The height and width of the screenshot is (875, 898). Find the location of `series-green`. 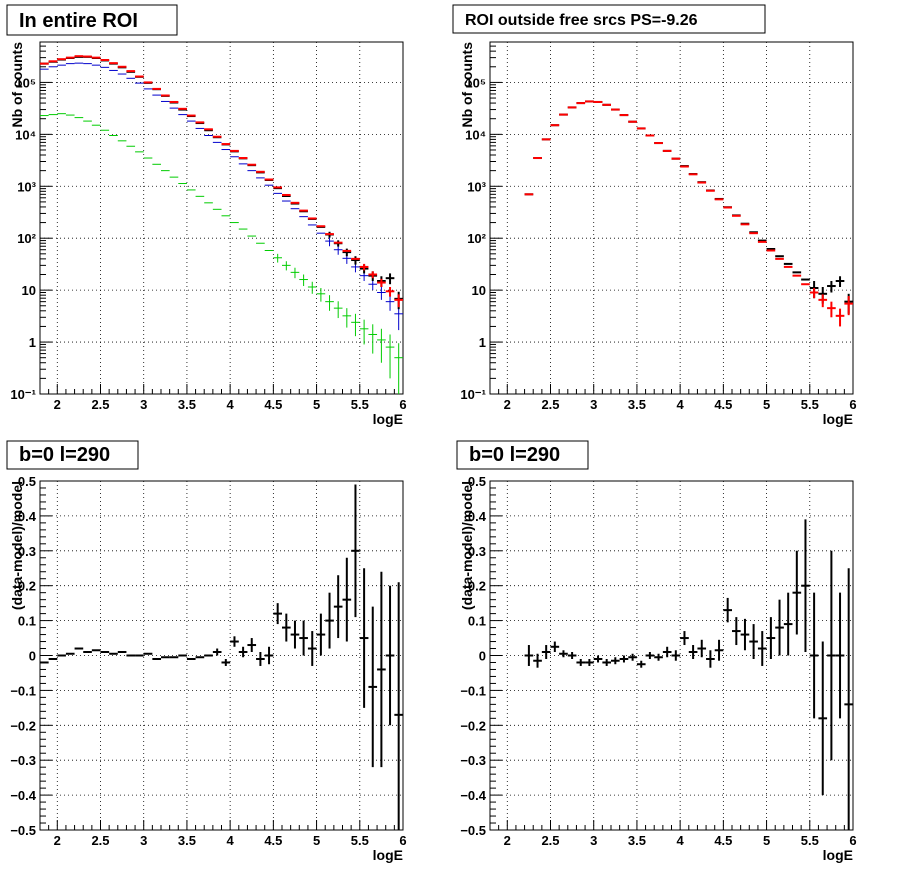

series-green is located at coordinates (221, 253).